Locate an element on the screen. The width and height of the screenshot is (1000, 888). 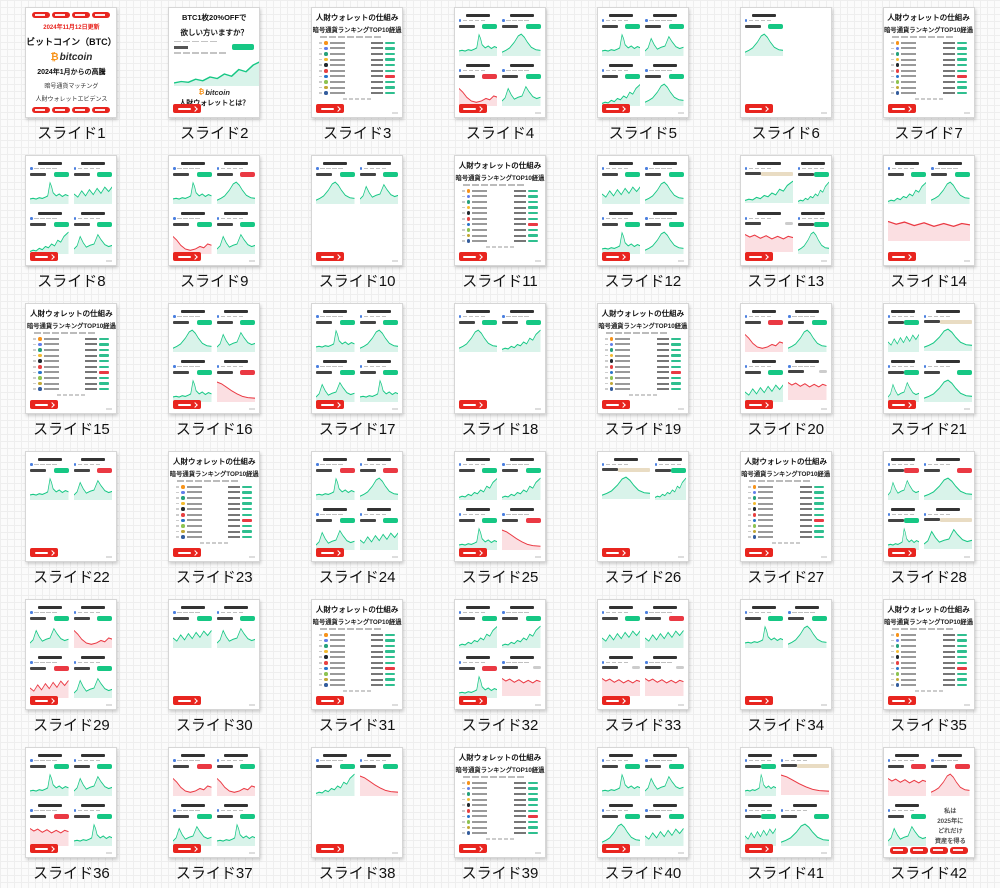
page-bar is located at coordinates (928, 98).